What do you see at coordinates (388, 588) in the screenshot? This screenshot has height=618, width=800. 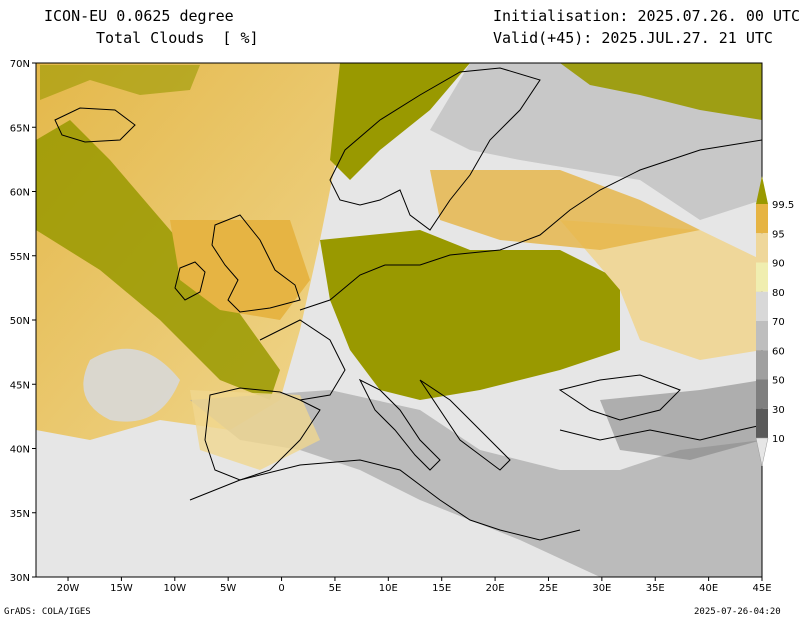 I see `lon-tick-label: 10E` at bounding box center [388, 588].